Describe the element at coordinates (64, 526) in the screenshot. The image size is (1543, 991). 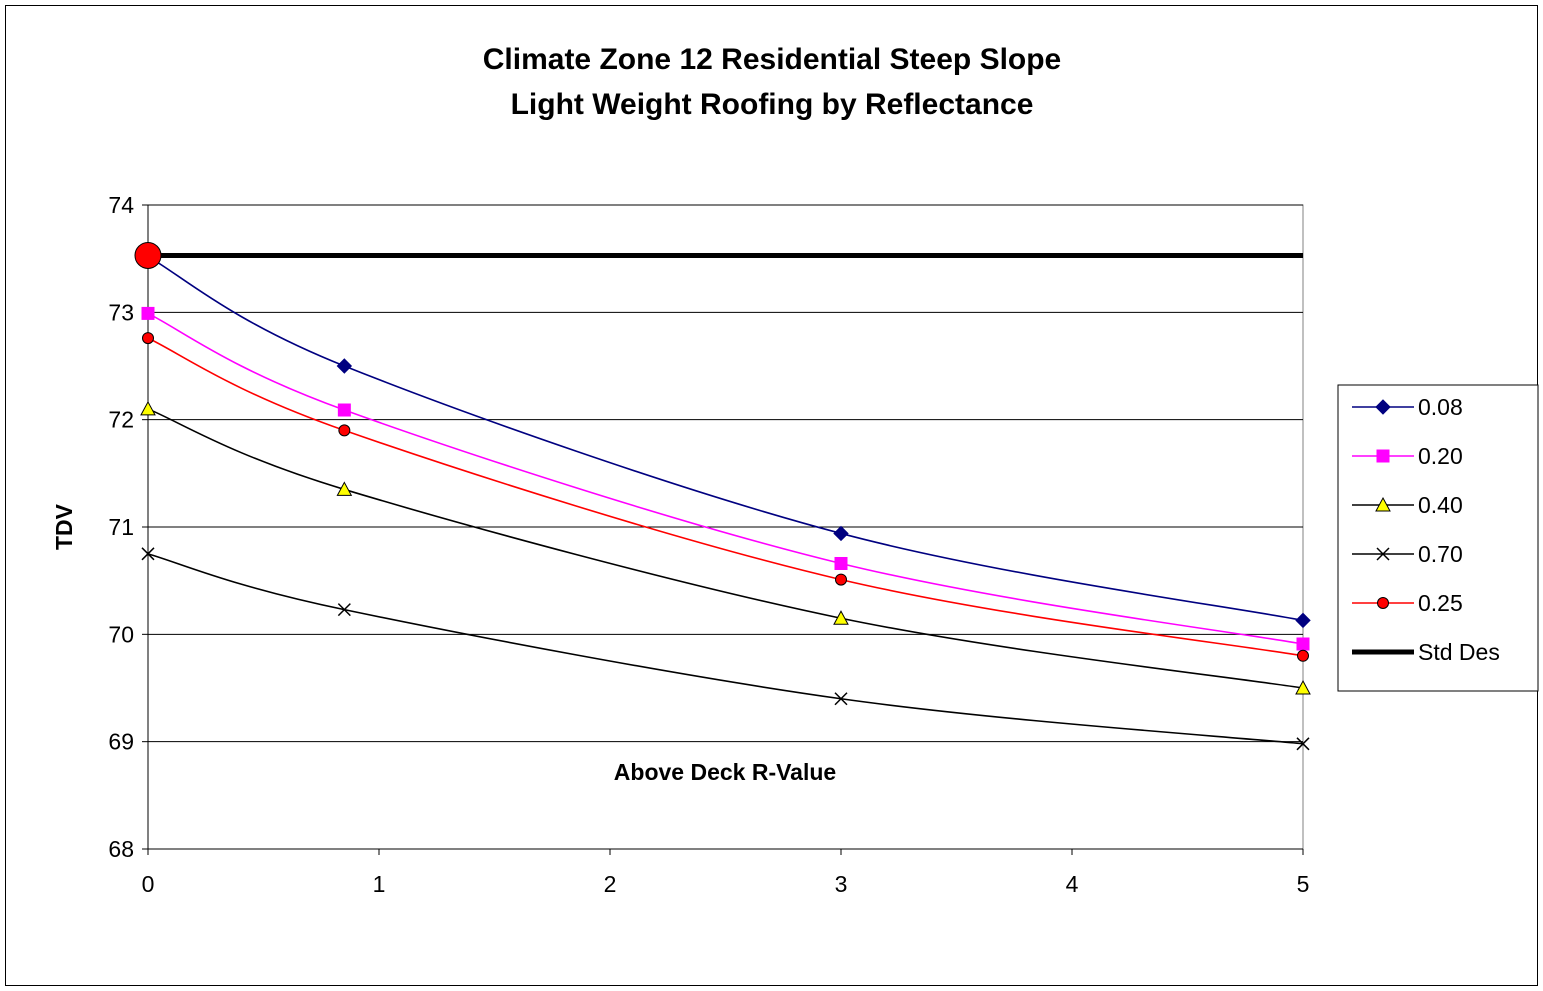
I see `y-axis-label: TDV` at that location.